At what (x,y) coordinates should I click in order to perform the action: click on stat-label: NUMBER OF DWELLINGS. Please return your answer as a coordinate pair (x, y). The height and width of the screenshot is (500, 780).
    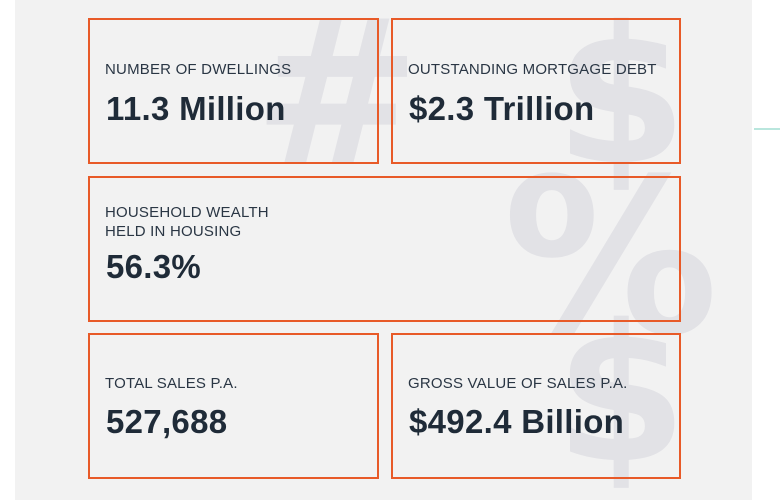
    Looking at the image, I should click on (198, 69).